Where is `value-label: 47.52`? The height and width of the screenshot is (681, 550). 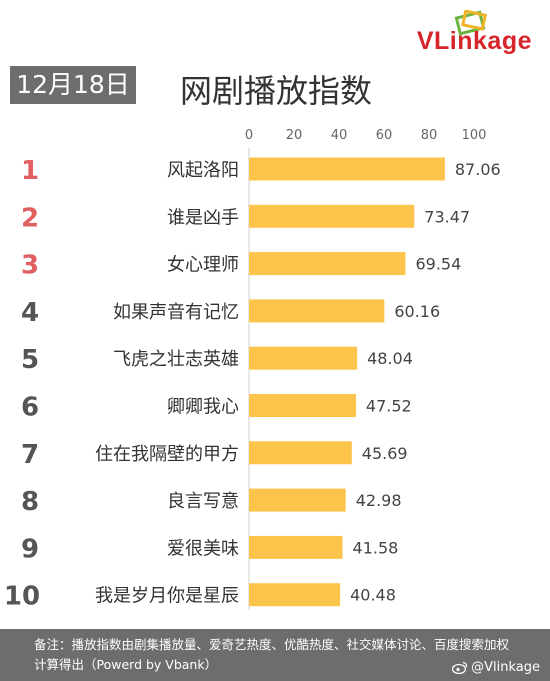 value-label: 47.52 is located at coordinates (389, 406).